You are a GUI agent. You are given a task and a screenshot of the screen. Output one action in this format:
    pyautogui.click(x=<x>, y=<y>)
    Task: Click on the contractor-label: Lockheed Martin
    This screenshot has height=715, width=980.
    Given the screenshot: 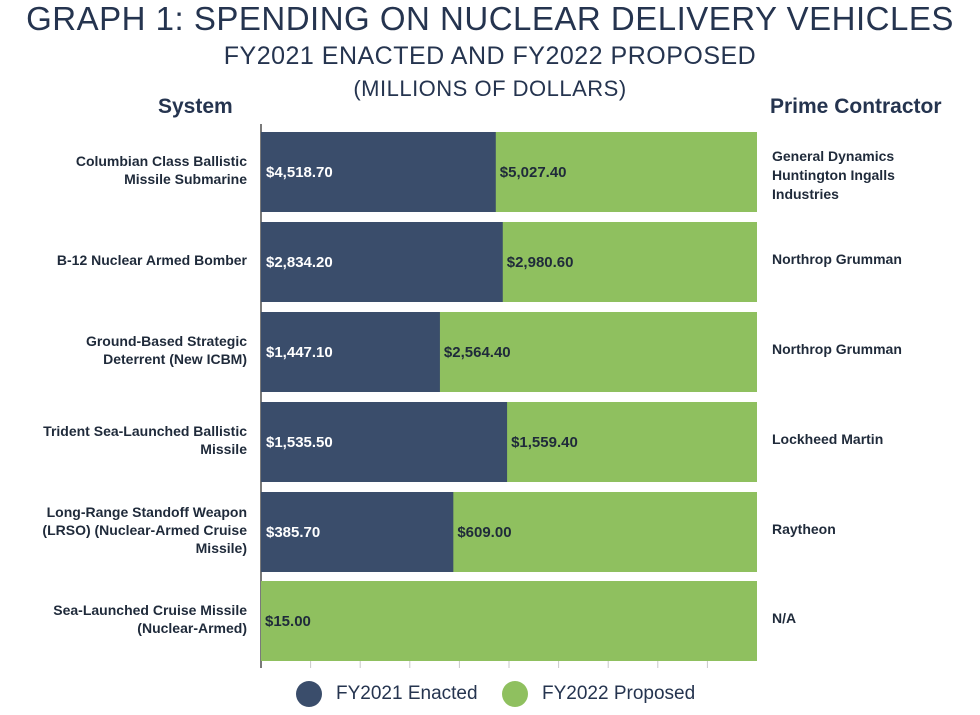 What is the action you would take?
    pyautogui.click(x=872, y=439)
    